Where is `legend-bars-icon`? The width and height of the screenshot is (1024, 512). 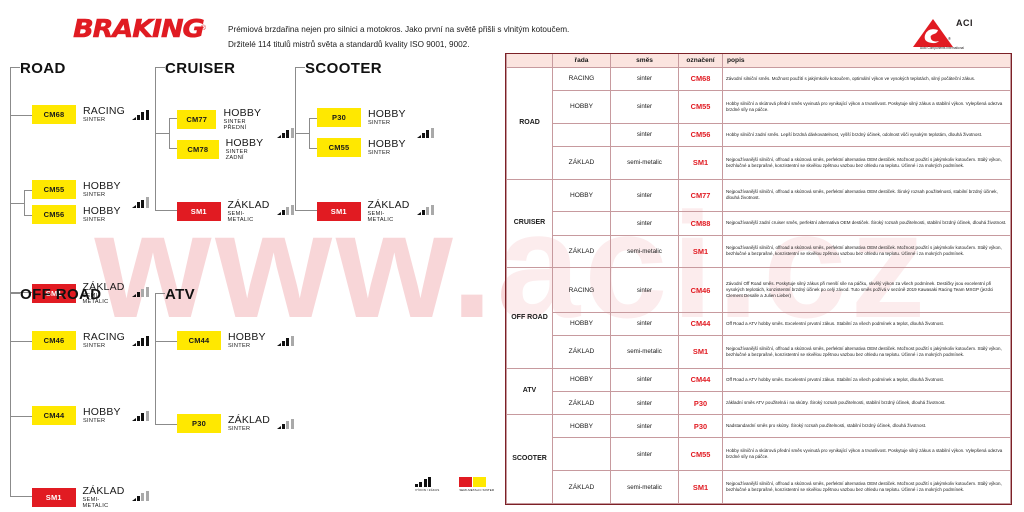
legend-bars-icon is located at coordinates (427, 481).